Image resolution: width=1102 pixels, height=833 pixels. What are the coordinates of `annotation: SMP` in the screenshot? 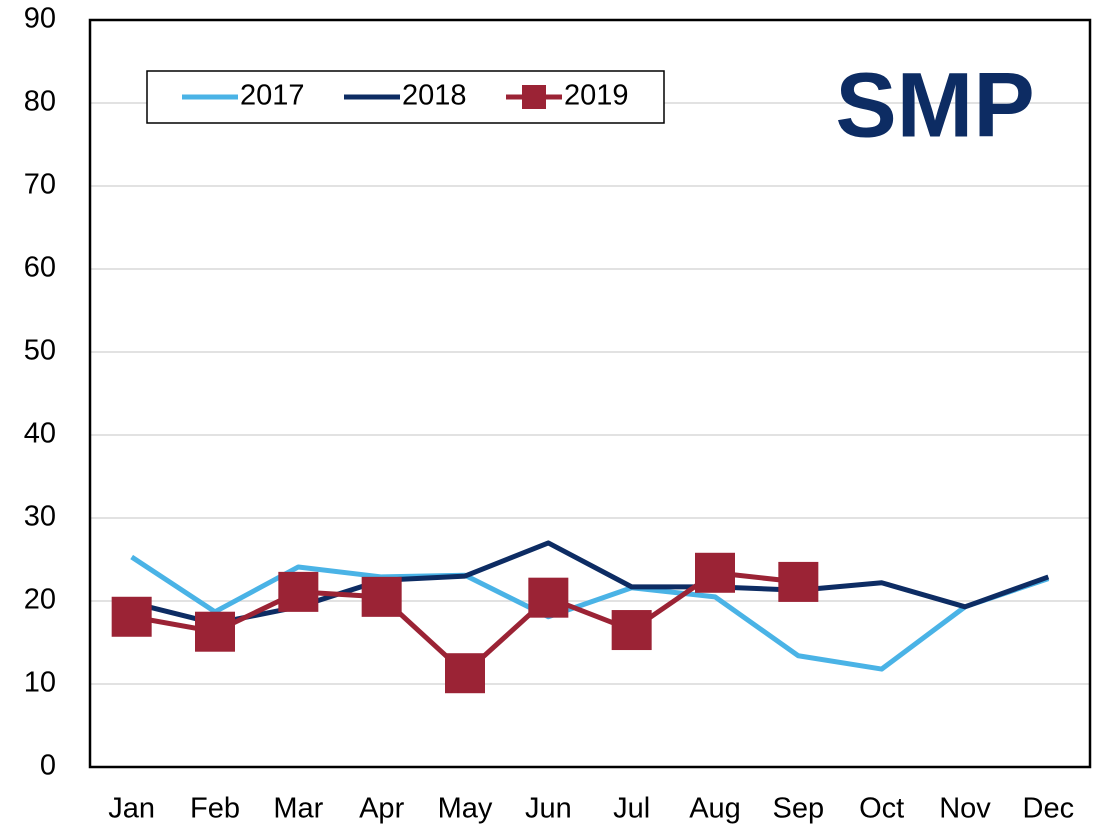 It's located at (934, 105).